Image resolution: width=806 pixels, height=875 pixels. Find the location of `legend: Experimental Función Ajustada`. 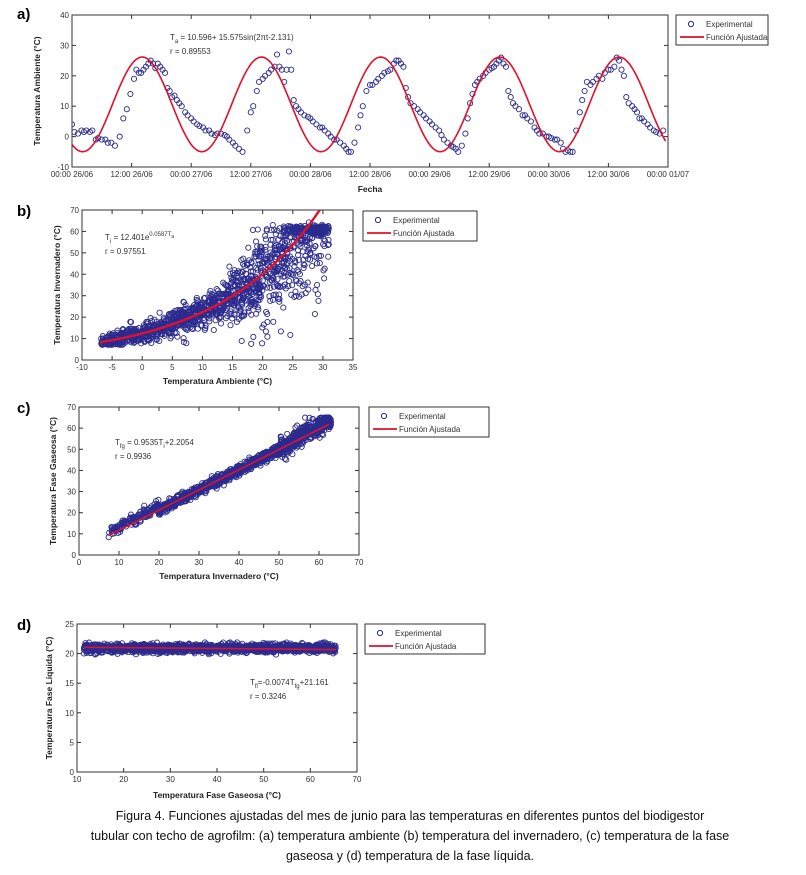

legend: Experimental Función Ajustada is located at coordinates (420, 226).